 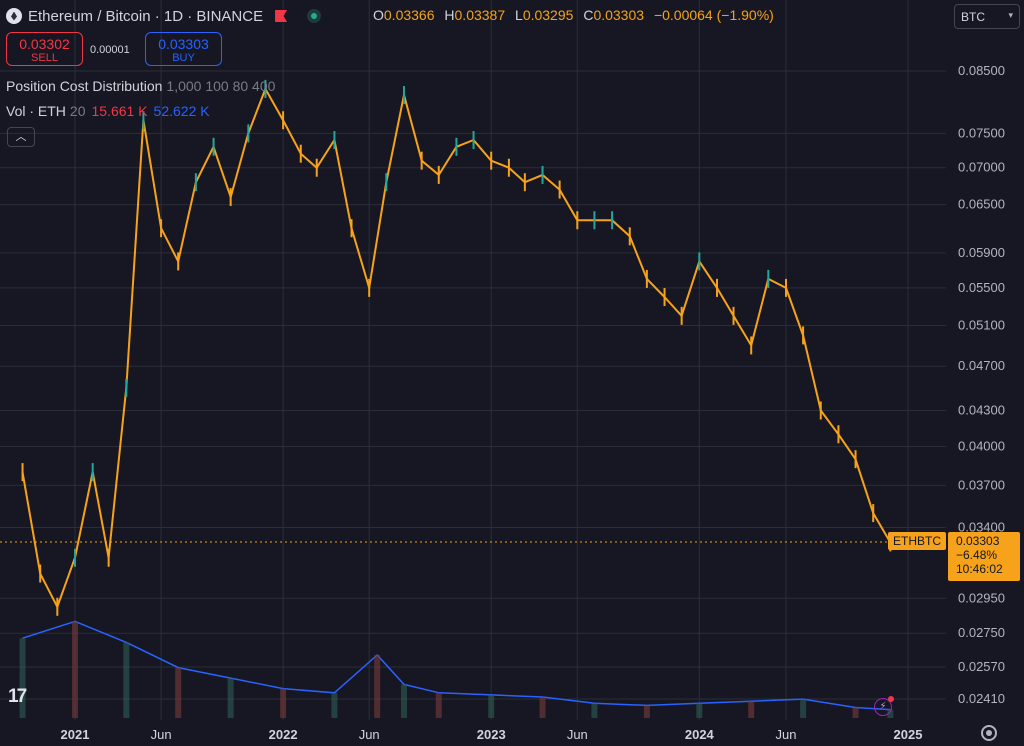 What do you see at coordinates (981, 204) in the screenshot?
I see `y-tick-label: 0.06500` at bounding box center [981, 204].